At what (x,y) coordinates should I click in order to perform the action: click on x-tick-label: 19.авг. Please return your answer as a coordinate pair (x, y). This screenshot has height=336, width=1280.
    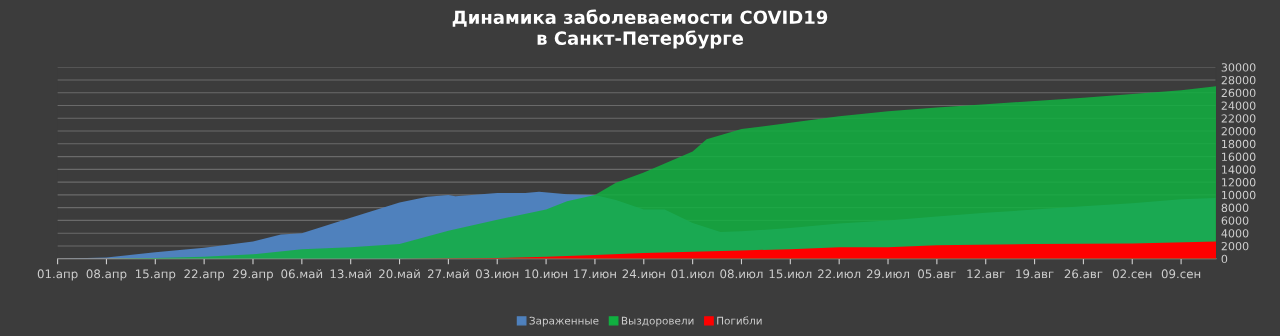
    Looking at the image, I should click on (1035, 274).